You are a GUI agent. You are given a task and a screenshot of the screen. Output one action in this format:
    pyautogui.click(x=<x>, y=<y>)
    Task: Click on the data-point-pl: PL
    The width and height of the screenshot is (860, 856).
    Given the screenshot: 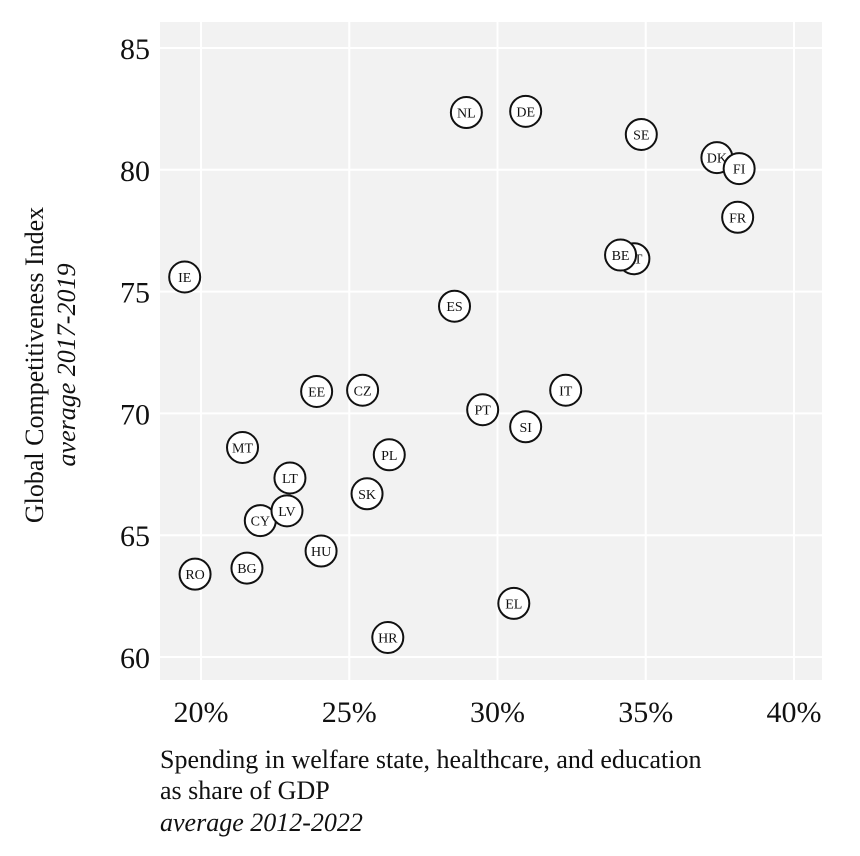 What is the action you would take?
    pyautogui.click(x=389, y=455)
    